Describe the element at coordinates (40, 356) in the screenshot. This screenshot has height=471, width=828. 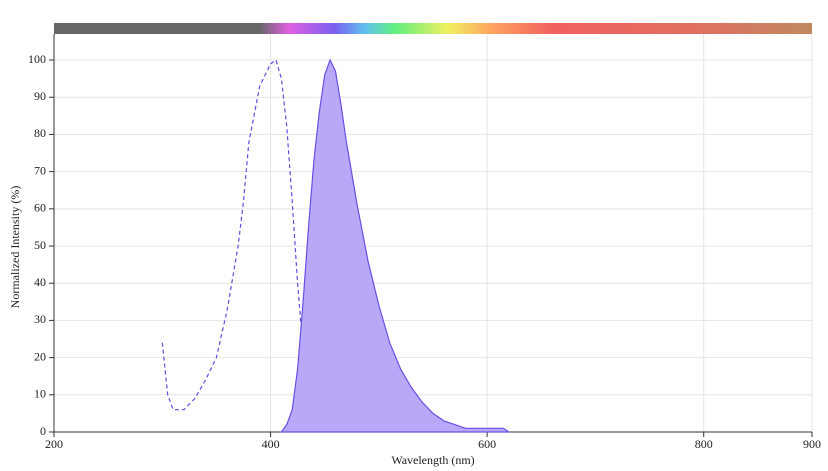
I see `y-tick-label: 20` at that location.